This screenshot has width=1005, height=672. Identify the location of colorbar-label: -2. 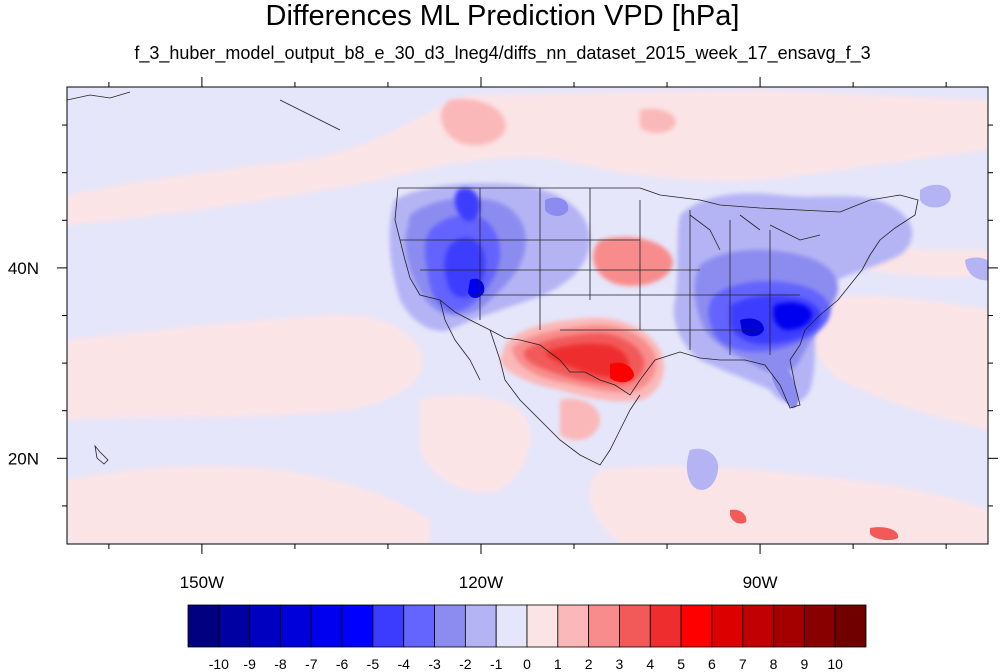
(465, 664).